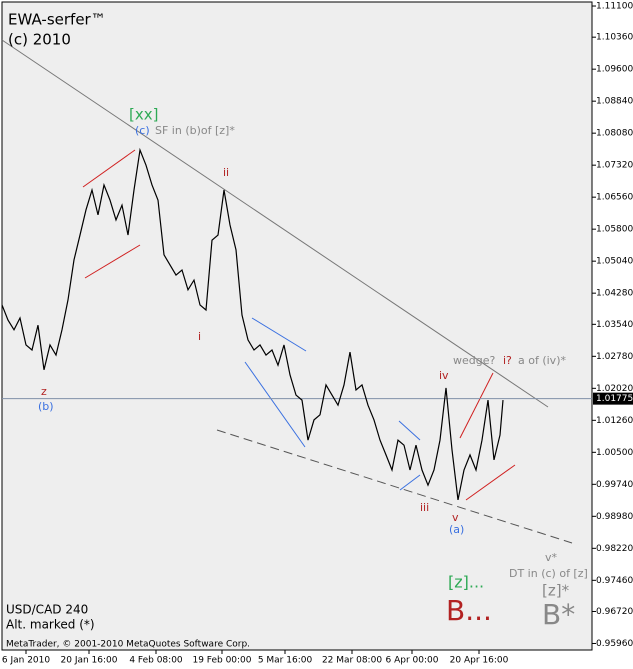 The height and width of the screenshot is (669, 633). Describe the element at coordinates (614, 549) in the screenshot. I see `y-tick-label: 0.98220` at that location.